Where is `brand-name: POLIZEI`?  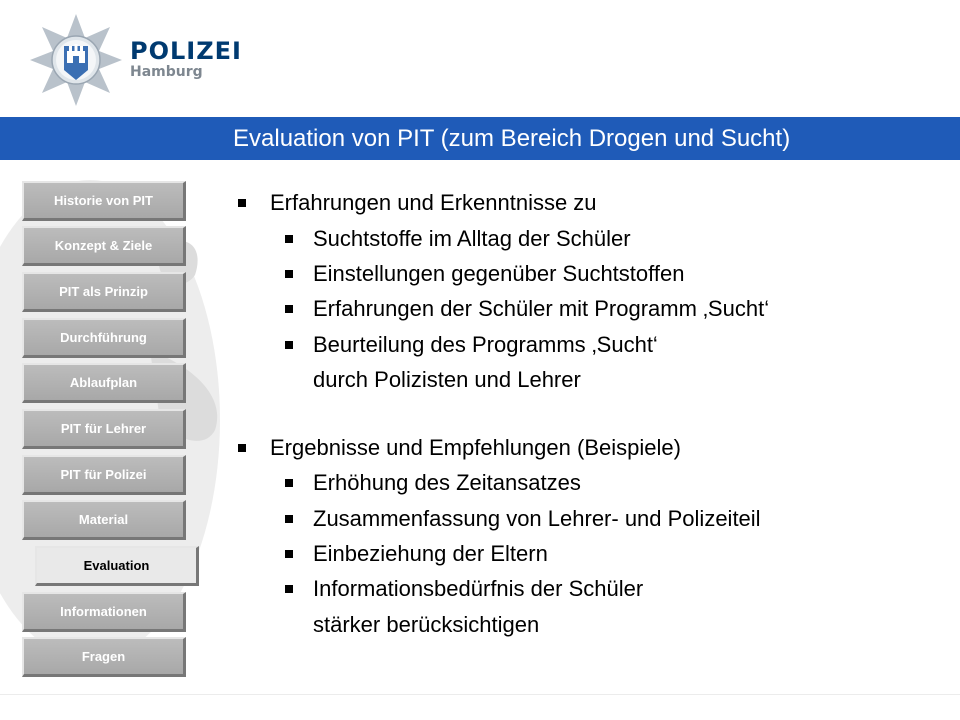
brand-name: POLIZEI is located at coordinates (186, 51).